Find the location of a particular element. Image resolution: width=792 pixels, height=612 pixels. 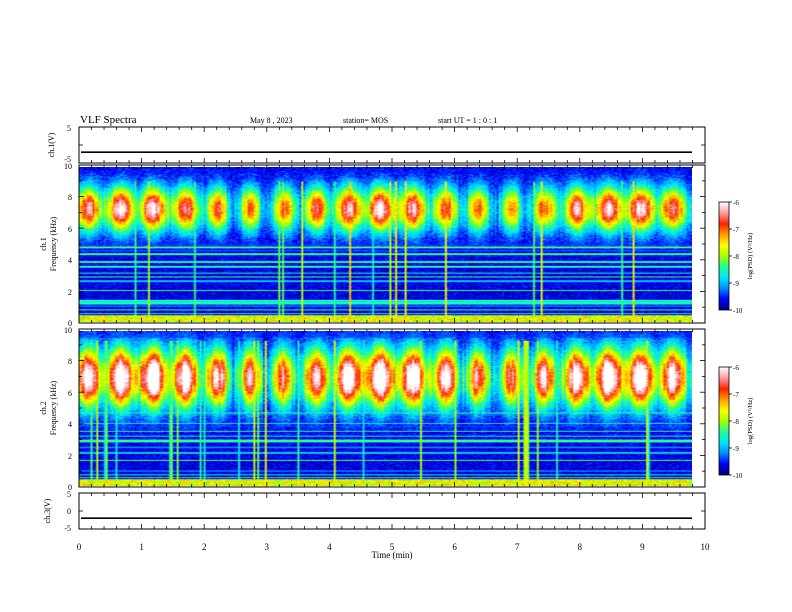

ch3-ytick-top: 5 is located at coordinates (69, 494).